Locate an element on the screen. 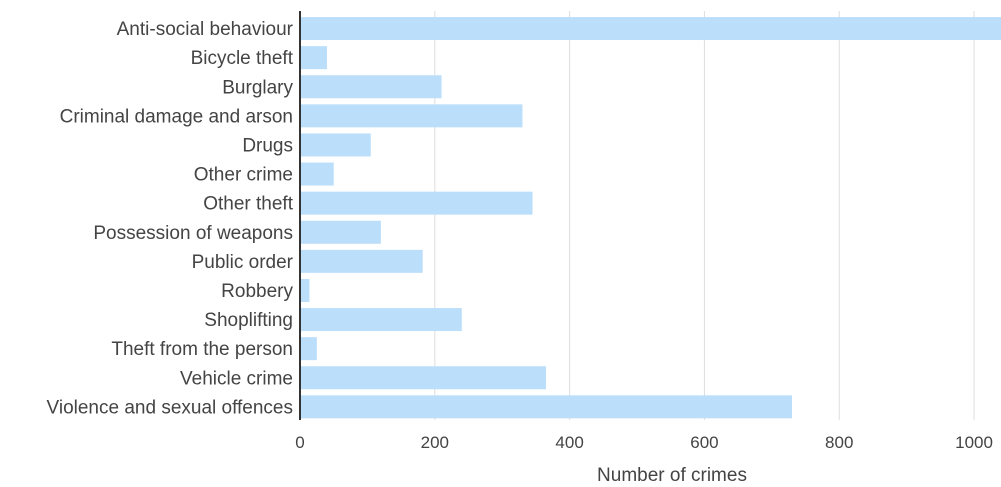 Image resolution: width=1001 pixels, height=487 pixels. category-label: Burglary is located at coordinates (257, 87).